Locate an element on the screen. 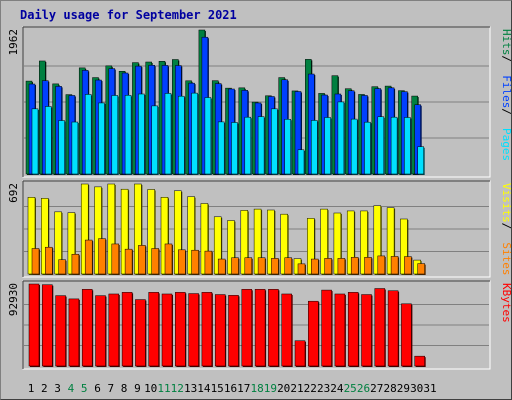 This screenshot has height=400, width=512. x-tick-label-day-27: 27 is located at coordinates (376, 388).